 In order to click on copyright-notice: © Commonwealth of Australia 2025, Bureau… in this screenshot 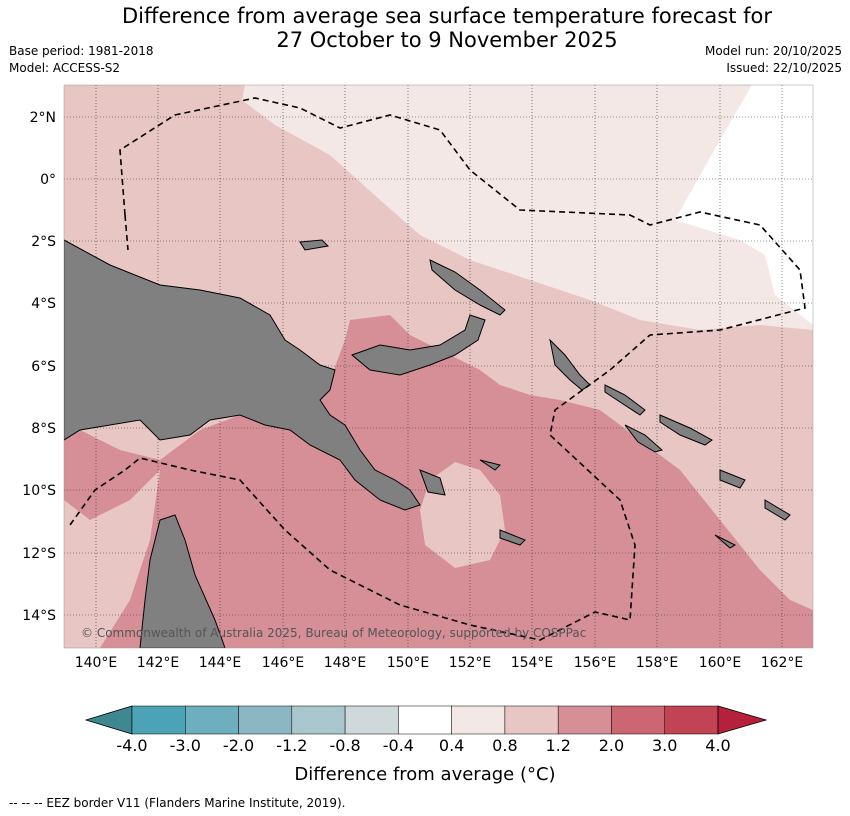, I will do `click(333, 633)`.